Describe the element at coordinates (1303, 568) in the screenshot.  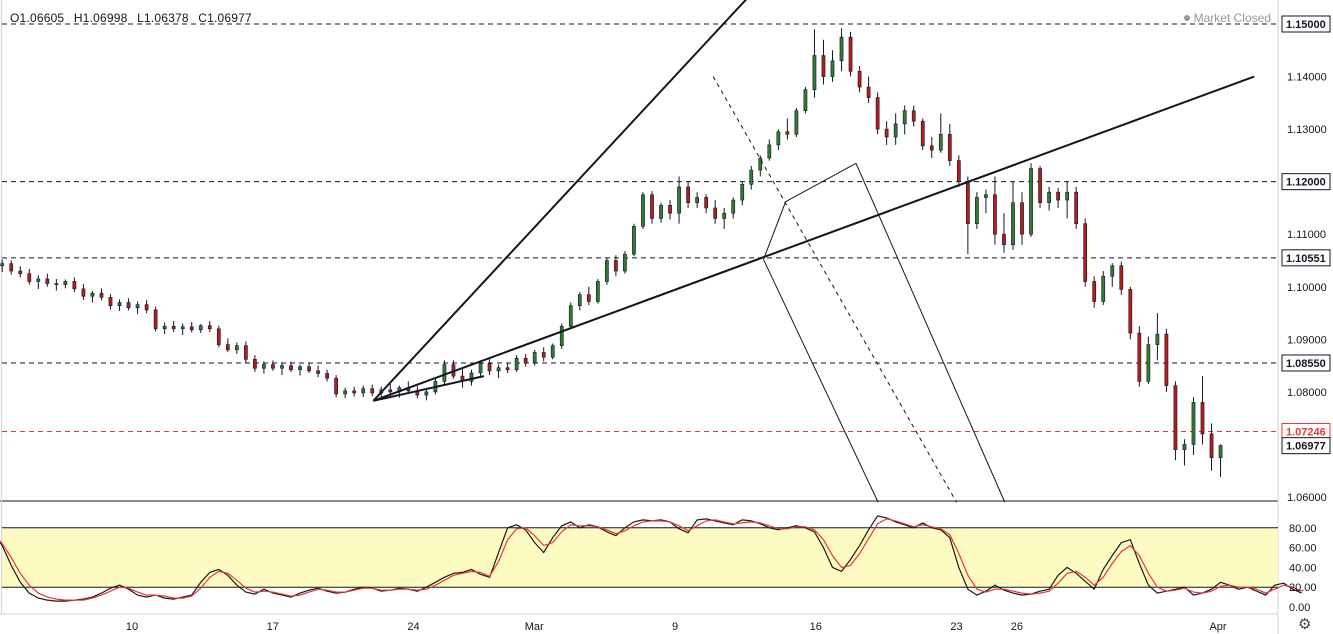
I see `osc-tick-label: 40.00` at that location.